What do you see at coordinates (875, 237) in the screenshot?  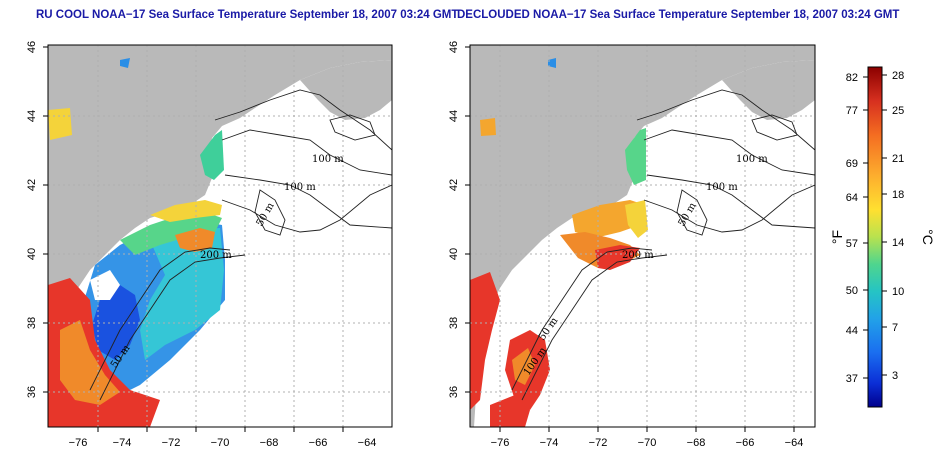 I see `colorbar-gradient` at bounding box center [875, 237].